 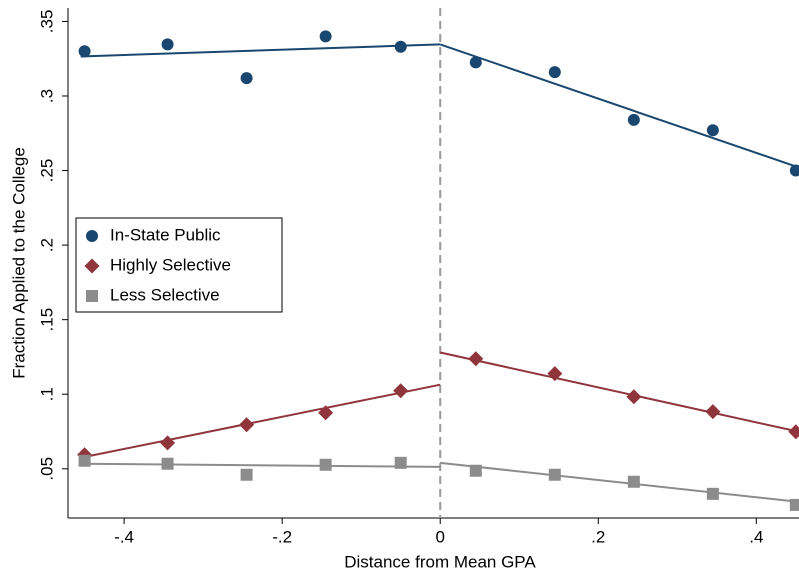 What do you see at coordinates (124, 536) in the screenshot?
I see `x-tick-label: -.4` at bounding box center [124, 536].